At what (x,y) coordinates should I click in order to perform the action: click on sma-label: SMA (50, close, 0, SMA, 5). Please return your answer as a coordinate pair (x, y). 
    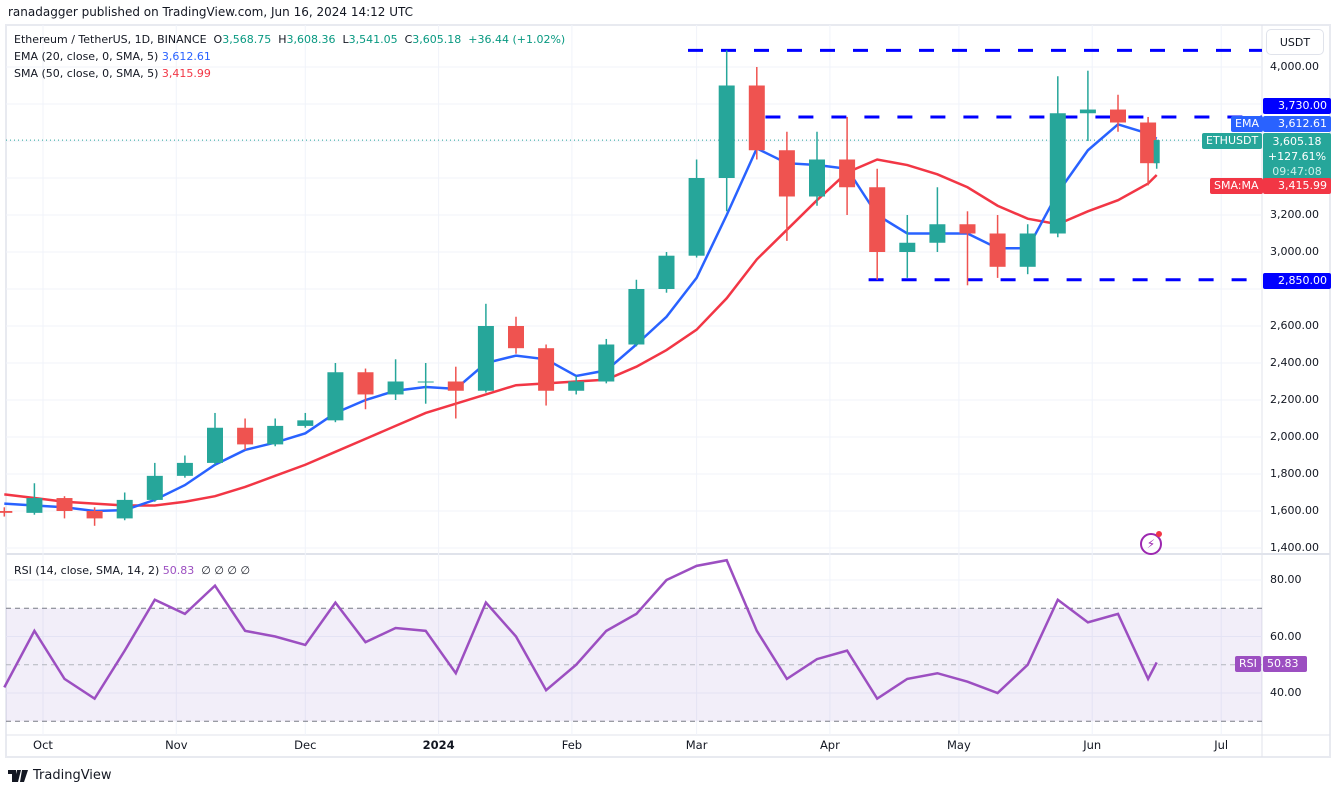
    Looking at the image, I should click on (86, 73).